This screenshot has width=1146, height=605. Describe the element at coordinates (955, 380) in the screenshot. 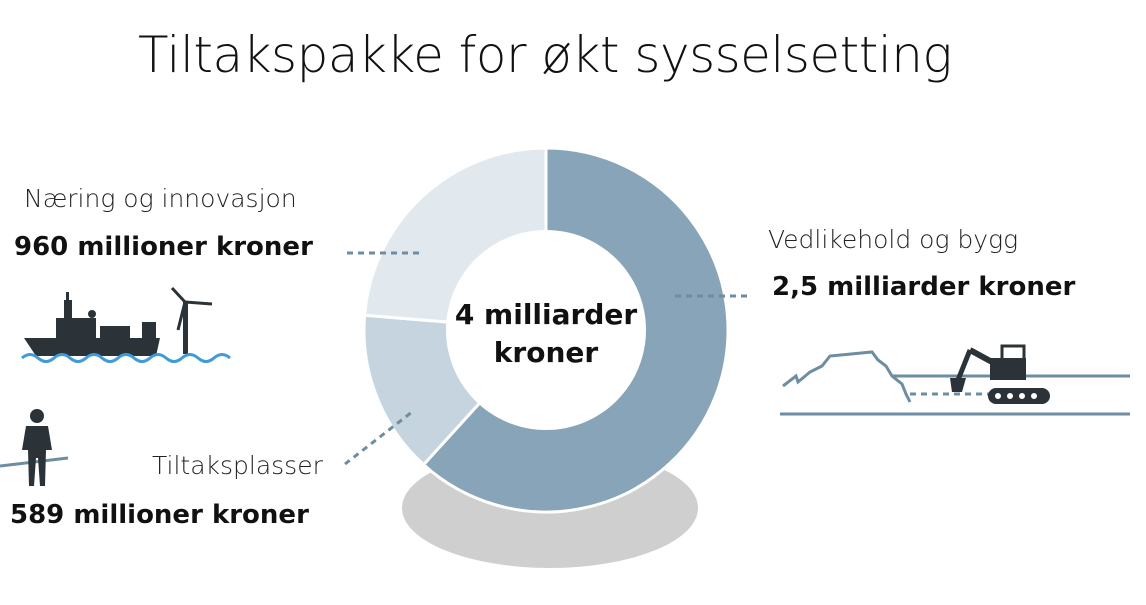

I see `excavator-icon` at that location.